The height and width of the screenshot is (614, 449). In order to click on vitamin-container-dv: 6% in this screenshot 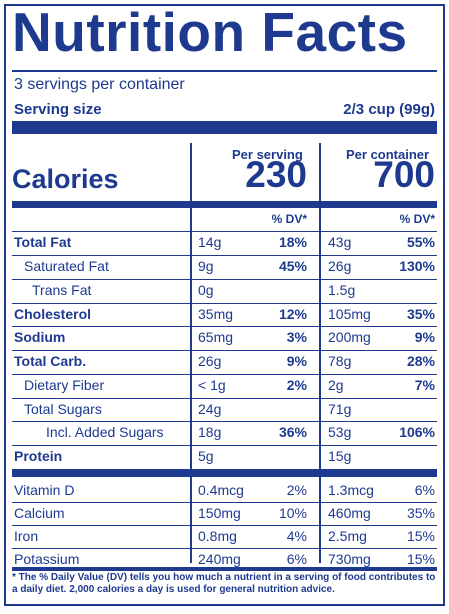, I will do `click(424, 490)`.